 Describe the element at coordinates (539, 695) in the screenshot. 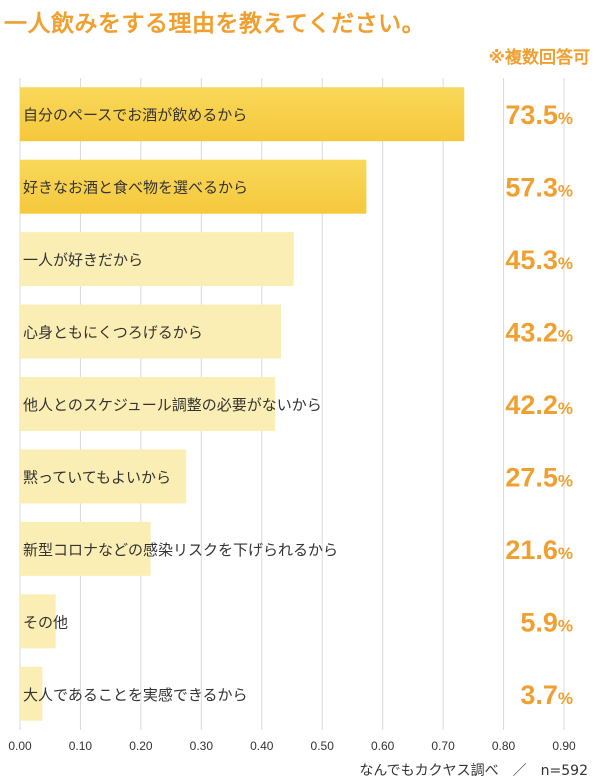

I see `value-number: 3.7` at that location.